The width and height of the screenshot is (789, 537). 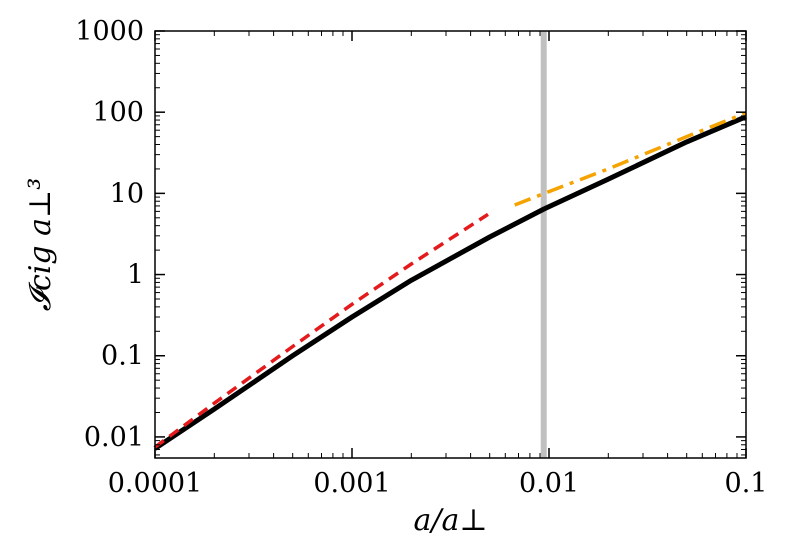 I want to click on y-tick-label: 1, so click(x=135, y=275).